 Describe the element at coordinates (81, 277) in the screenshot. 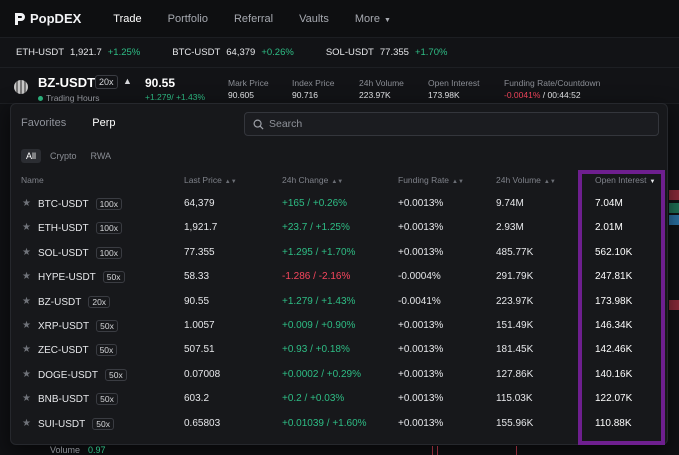

I see `row-name: HYPE-USDT 50x` at that location.